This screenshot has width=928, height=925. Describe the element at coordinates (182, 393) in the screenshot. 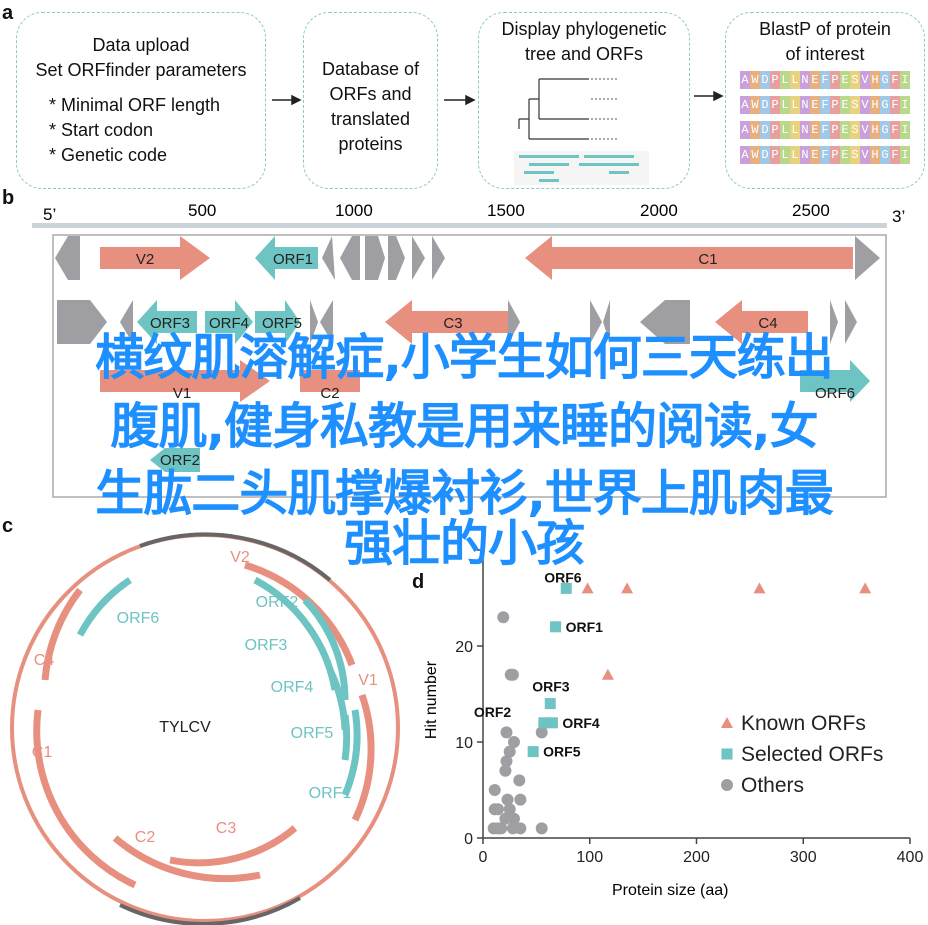

I see `gene-label-v1: V1` at that location.